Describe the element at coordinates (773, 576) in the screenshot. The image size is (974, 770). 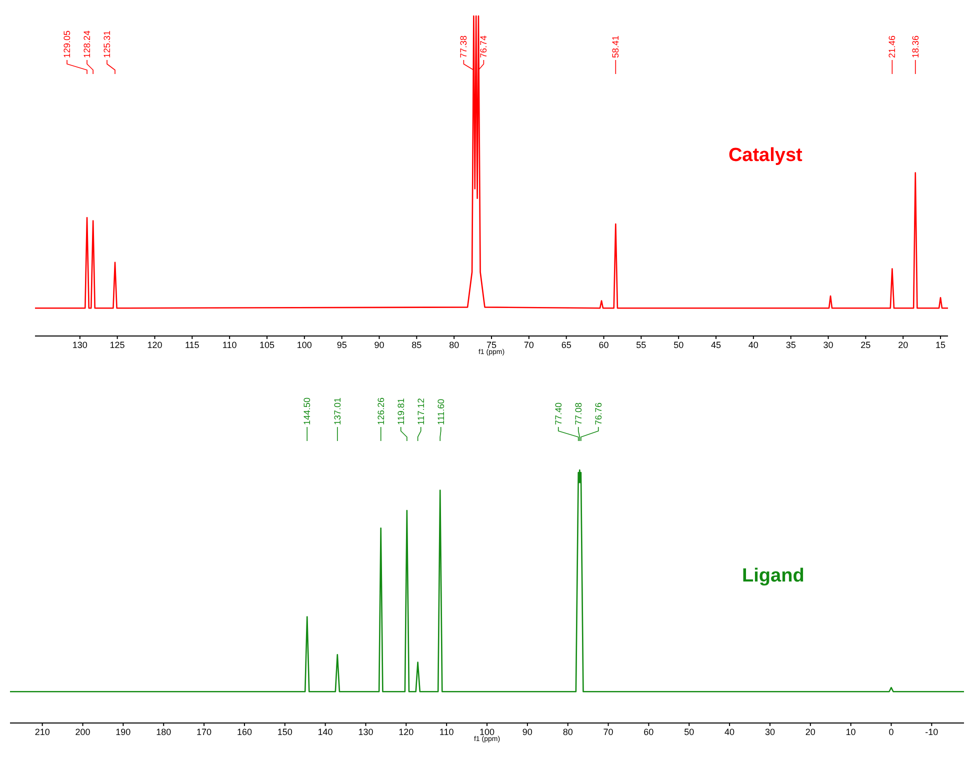
I see `text: Ligand` at that location.